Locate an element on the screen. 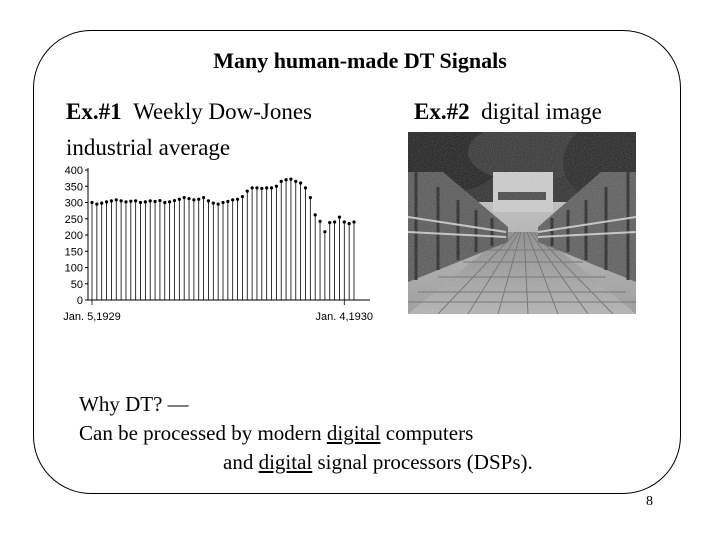 The height and width of the screenshot is (540, 720). why-line-3-pre: and is located at coordinates (241, 462).